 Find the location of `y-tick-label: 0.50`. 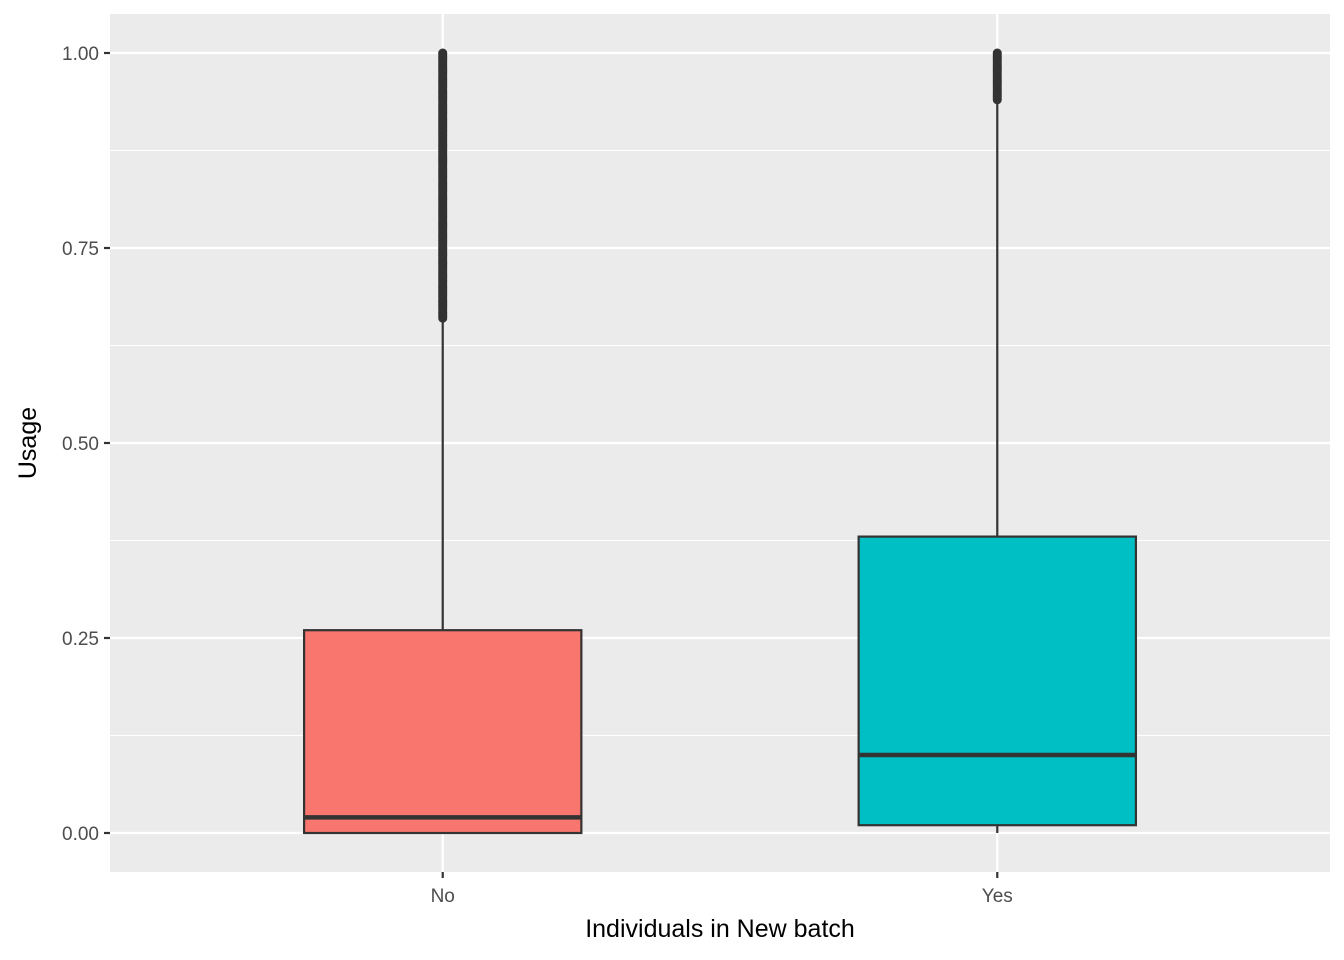

y-tick-label: 0.50 is located at coordinates (80, 444).